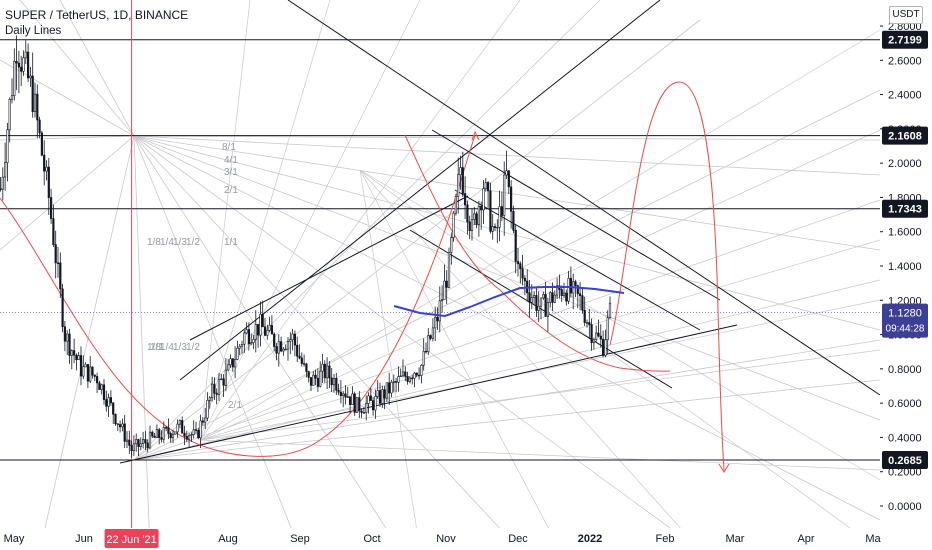 The width and height of the screenshot is (932, 550). I want to click on gann-label: 1/4, so click(167, 242).